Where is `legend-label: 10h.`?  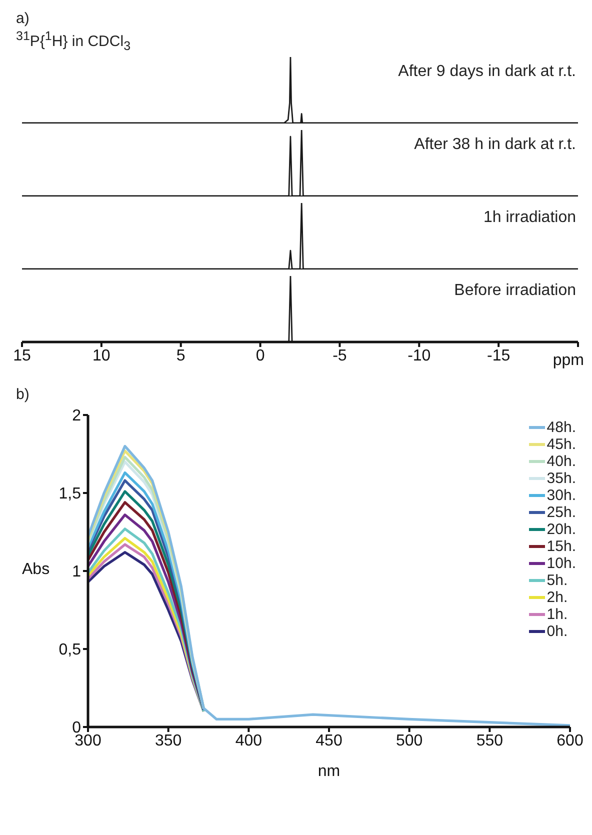
legend-label: 10h. is located at coordinates (561, 563).